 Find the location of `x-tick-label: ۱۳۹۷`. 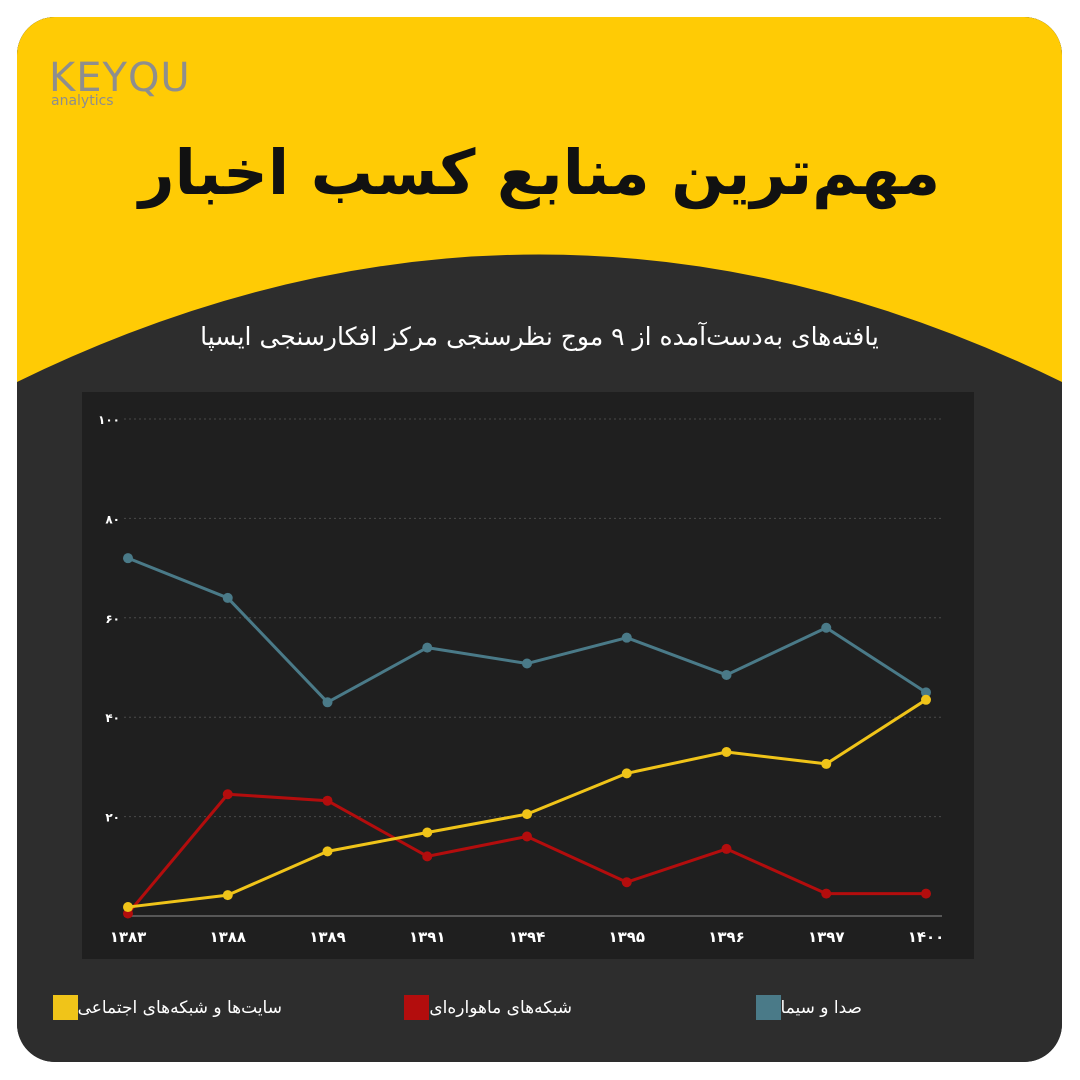

x-tick-label: ۱۳۹۷ is located at coordinates (826, 937).